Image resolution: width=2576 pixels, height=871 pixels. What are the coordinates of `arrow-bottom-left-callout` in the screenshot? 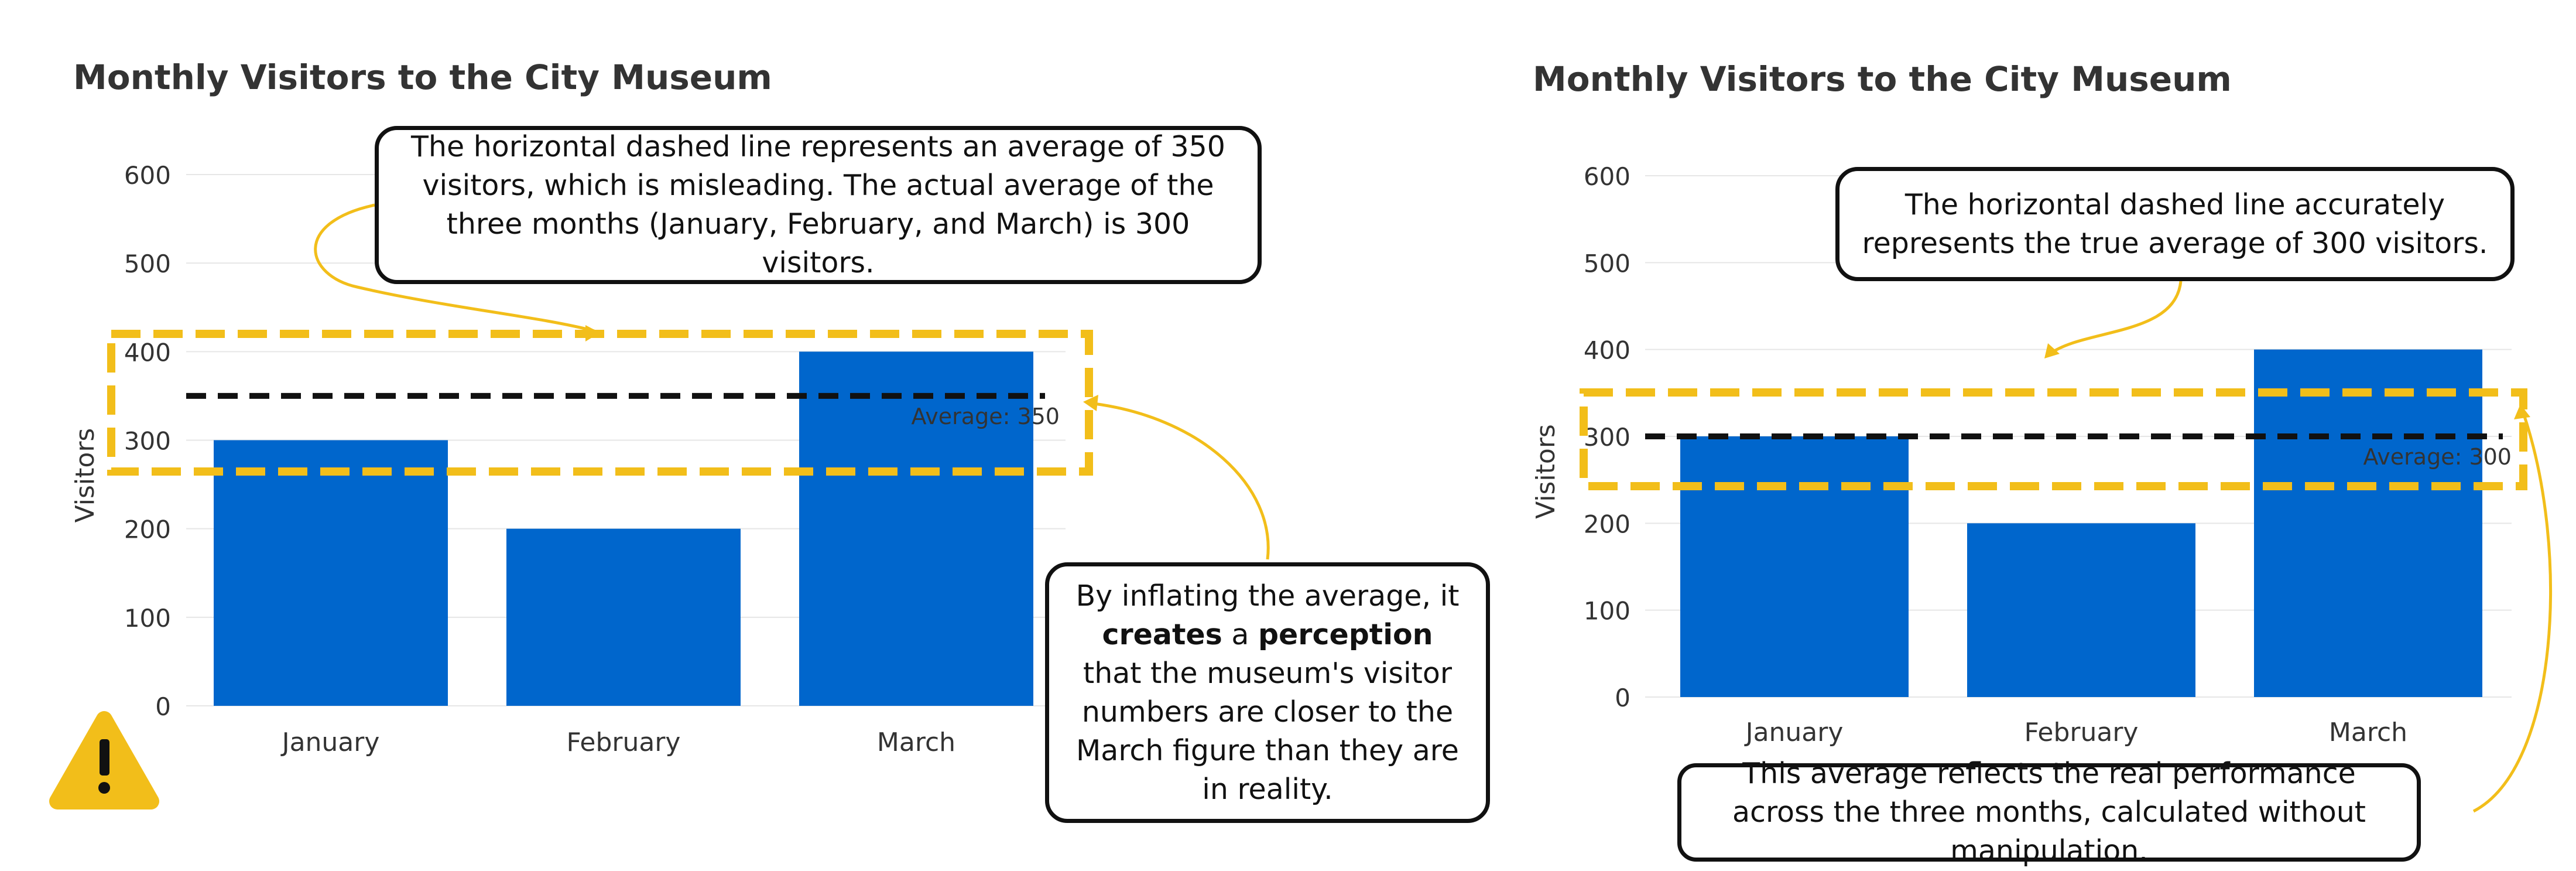 It's located at (1179, 480).